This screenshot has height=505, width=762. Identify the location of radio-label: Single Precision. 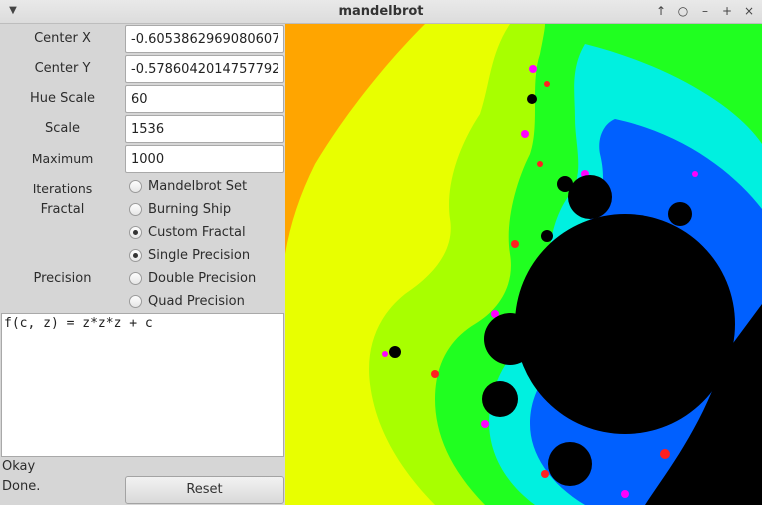
(199, 255).